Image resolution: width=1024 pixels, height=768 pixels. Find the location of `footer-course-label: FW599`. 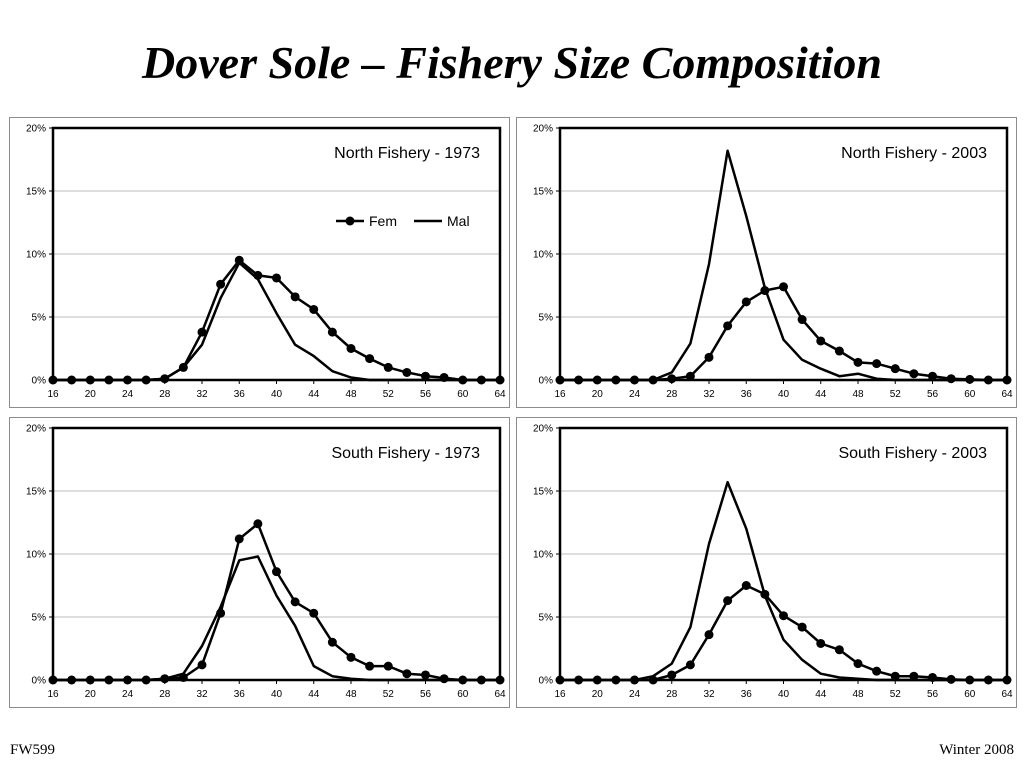

footer-course-label: FW599 is located at coordinates (32, 750).